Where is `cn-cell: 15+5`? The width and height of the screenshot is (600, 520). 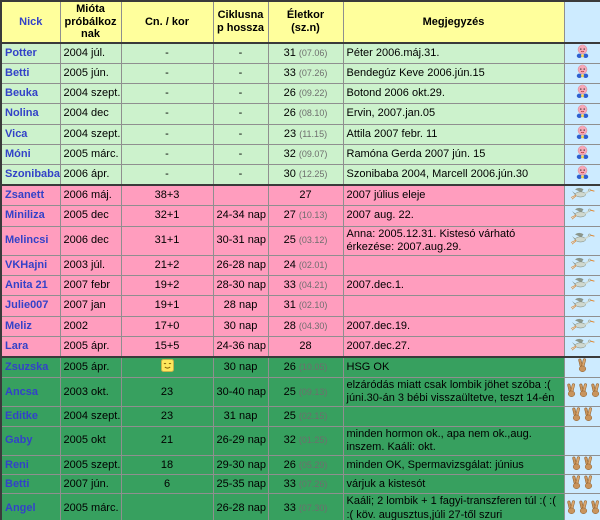 cn-cell: 15+5 is located at coordinates (167, 346).